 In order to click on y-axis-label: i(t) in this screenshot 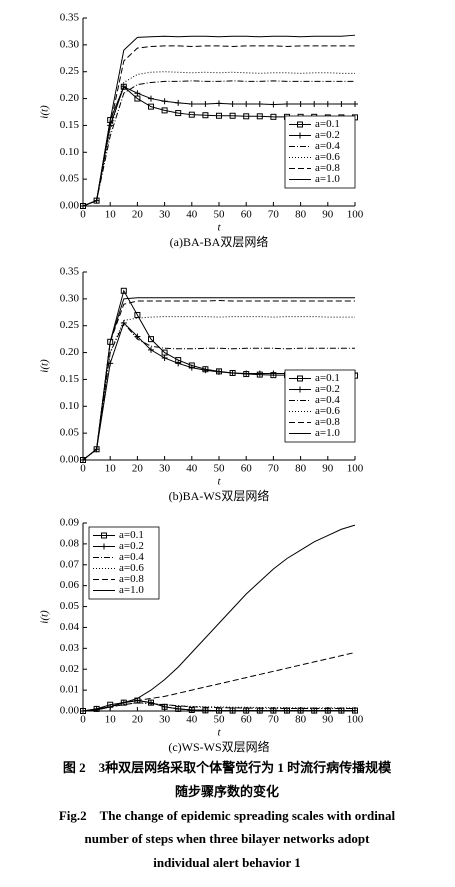, I will do `click(45, 366)`.